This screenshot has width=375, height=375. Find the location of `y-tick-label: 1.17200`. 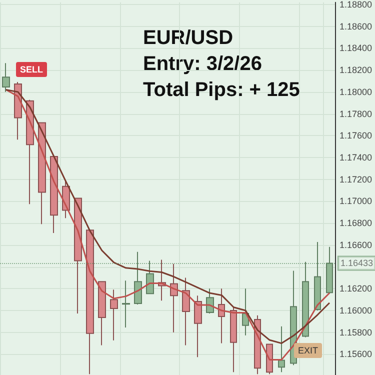

y-tick-label: 1.17200 is located at coordinates (355, 179).